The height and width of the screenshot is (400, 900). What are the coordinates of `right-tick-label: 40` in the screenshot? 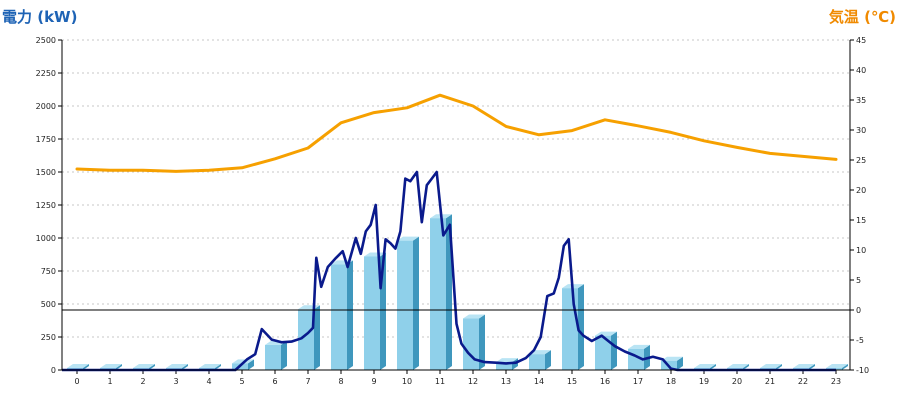 It's located at (861, 70).